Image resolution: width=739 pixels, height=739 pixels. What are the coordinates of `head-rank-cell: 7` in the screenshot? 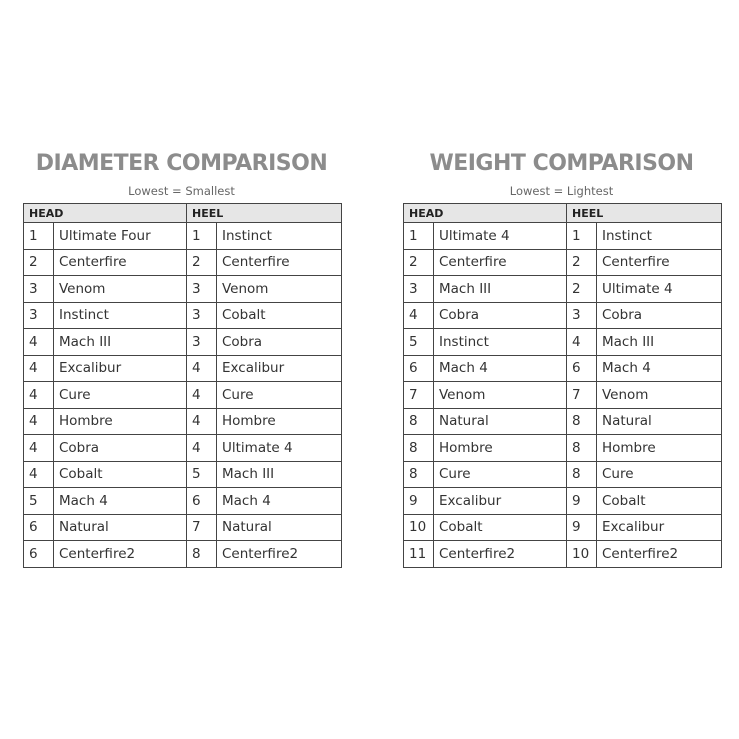 It's located at (418, 395).